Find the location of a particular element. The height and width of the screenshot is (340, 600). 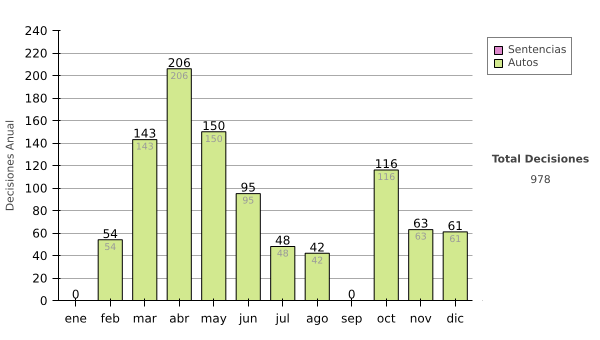

y-tick-label: 120 is located at coordinates (36, 166).